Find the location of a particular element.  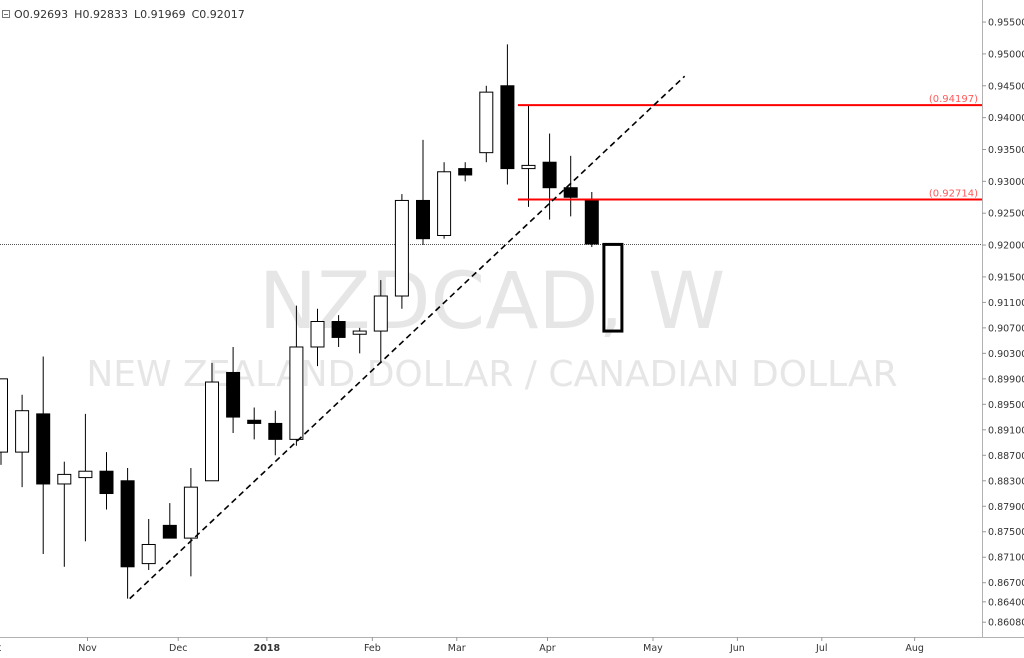

y-tick-label: 0.89500 is located at coordinates (1006, 405).